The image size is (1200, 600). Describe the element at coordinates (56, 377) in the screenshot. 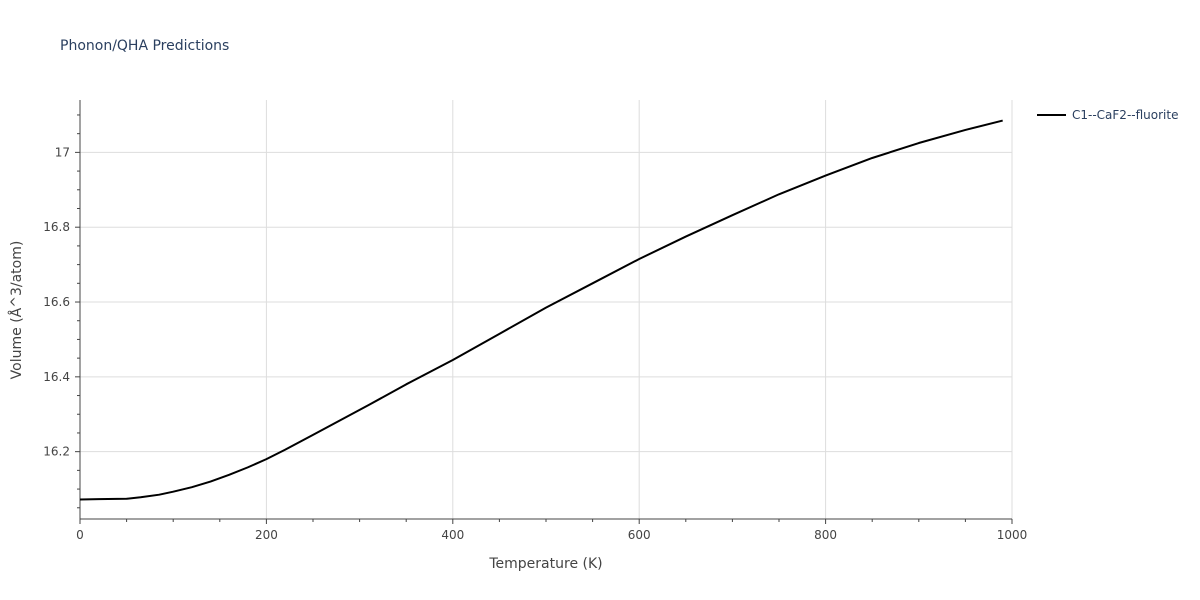

I see `y-tick-label: 16.4` at that location.